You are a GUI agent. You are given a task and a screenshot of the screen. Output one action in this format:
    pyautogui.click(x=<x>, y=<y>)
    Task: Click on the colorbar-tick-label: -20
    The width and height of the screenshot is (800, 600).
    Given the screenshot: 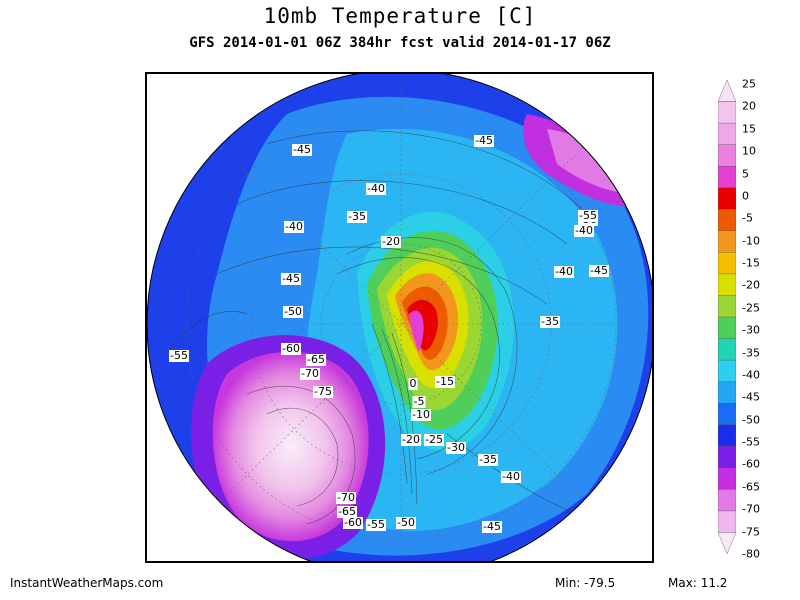 What is the action you would take?
    pyautogui.click(x=751, y=285)
    